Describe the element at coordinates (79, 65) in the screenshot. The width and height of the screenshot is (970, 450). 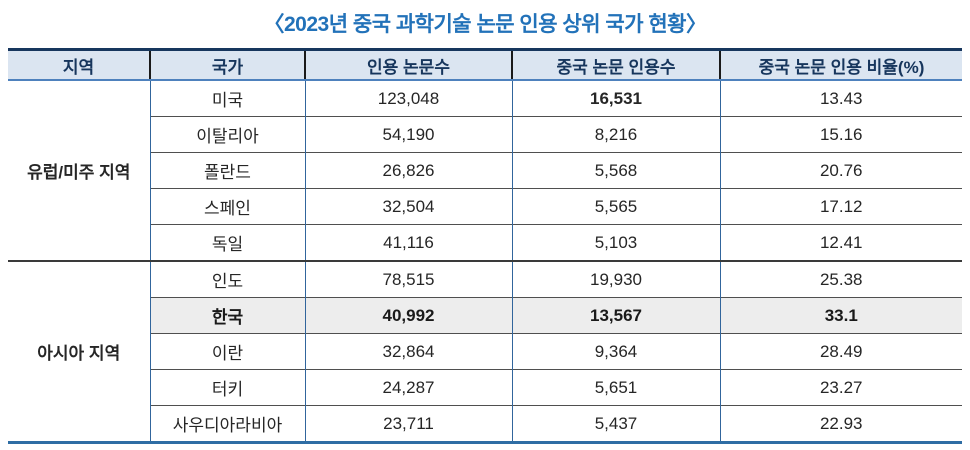
I see `col-header-region: 지역` at that location.